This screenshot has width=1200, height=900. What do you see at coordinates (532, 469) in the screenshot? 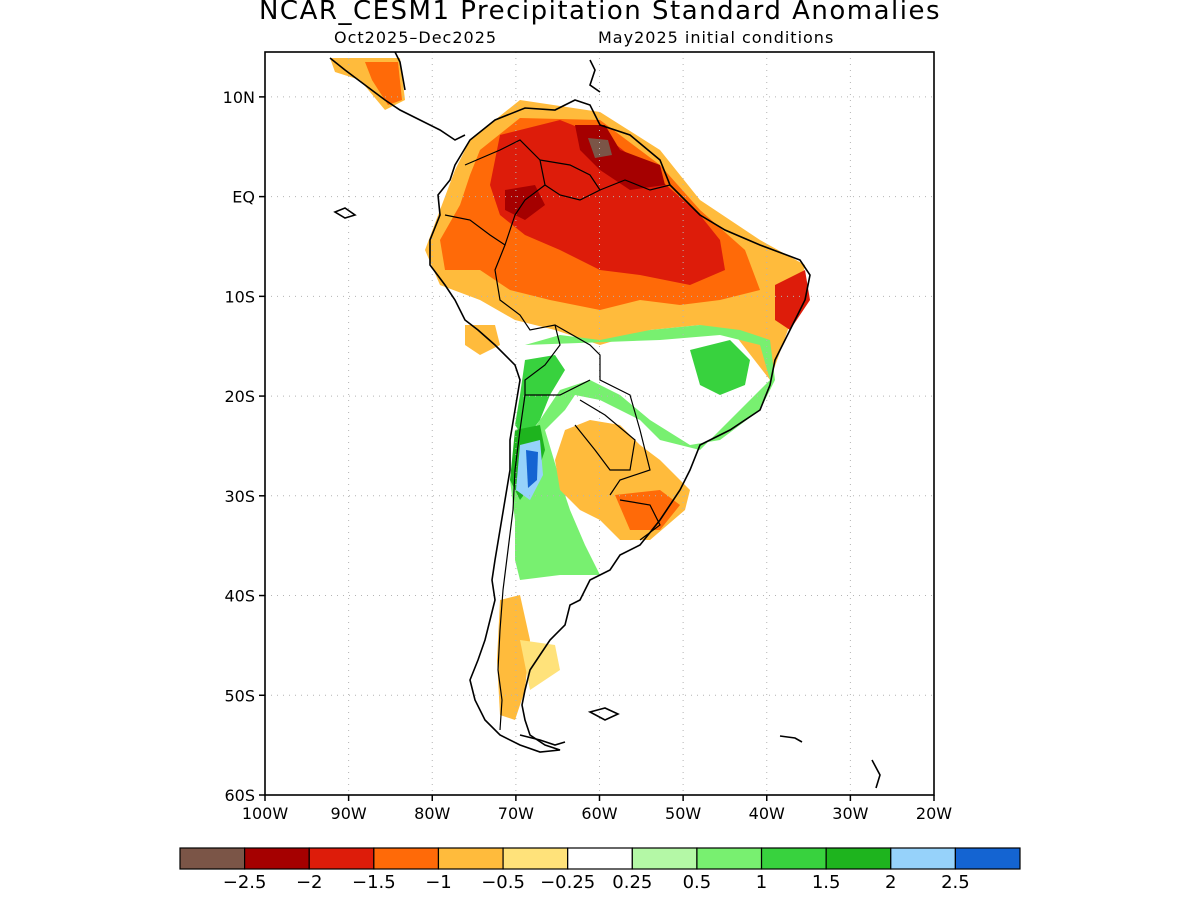
I see `anomaly-zone-extreme-wet-argentina` at bounding box center [532, 469].